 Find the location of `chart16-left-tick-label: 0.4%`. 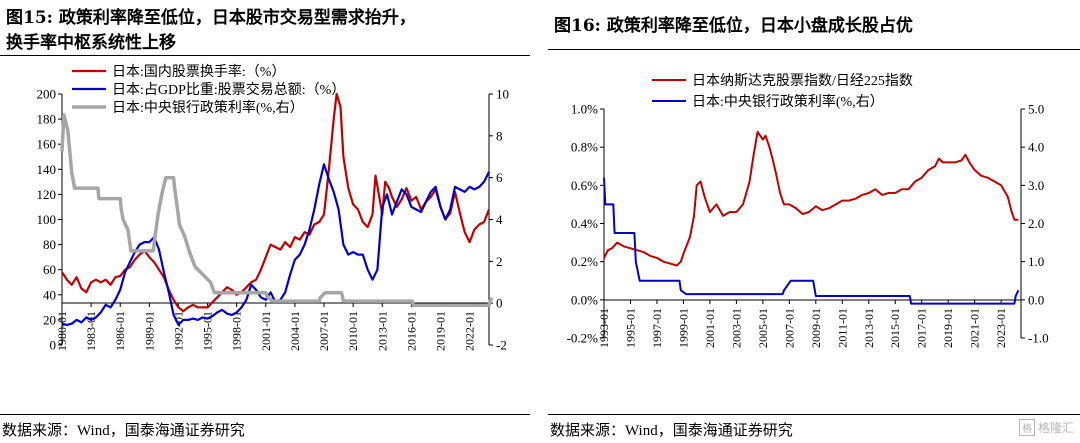

chart16-left-tick-label: 0.4% is located at coordinates (584, 223).